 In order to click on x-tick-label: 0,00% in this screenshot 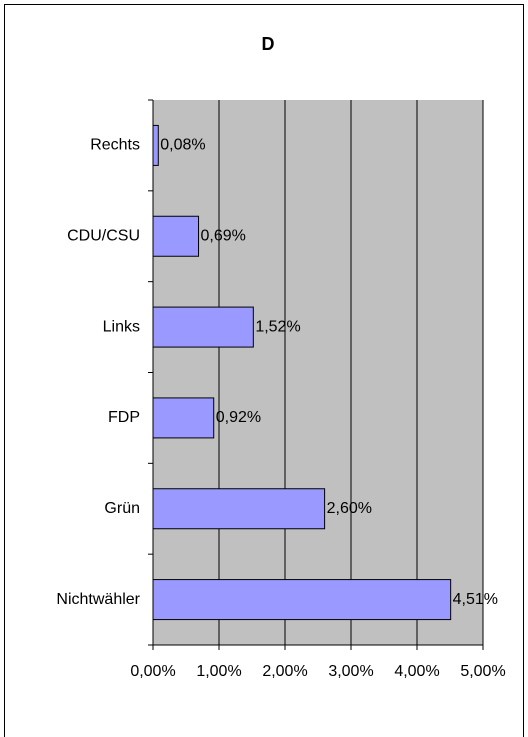, I will do `click(152, 671)`.